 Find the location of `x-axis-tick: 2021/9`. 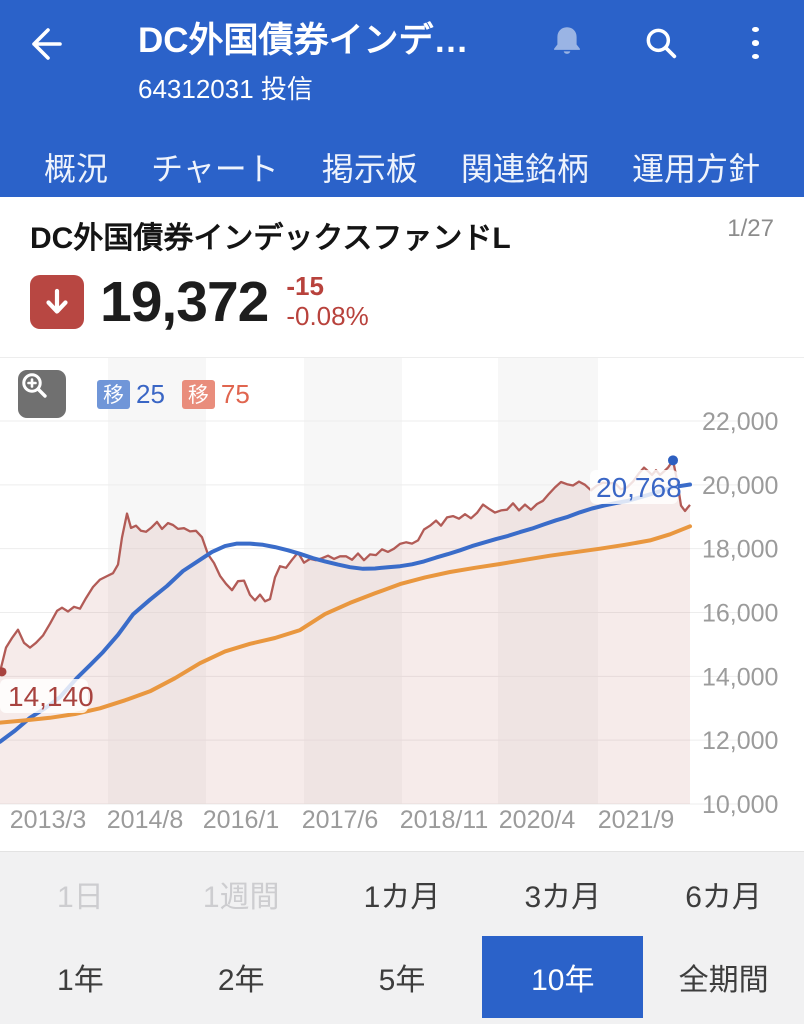

x-axis-tick: 2021/9 is located at coordinates (636, 820).